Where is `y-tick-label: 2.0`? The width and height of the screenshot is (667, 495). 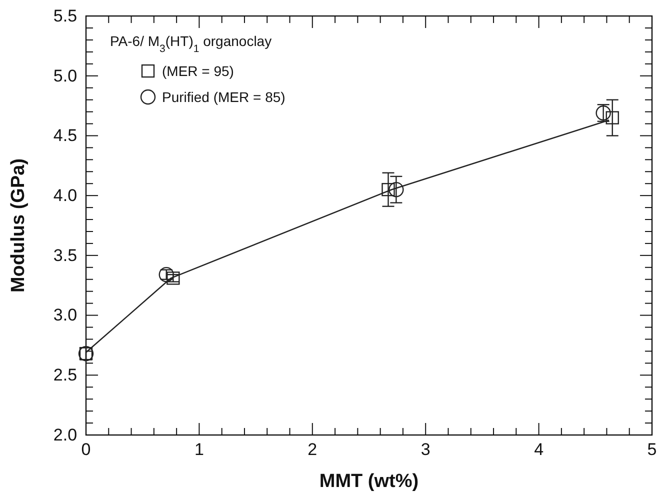 y-tick-label: 2.0 is located at coordinates (65, 434).